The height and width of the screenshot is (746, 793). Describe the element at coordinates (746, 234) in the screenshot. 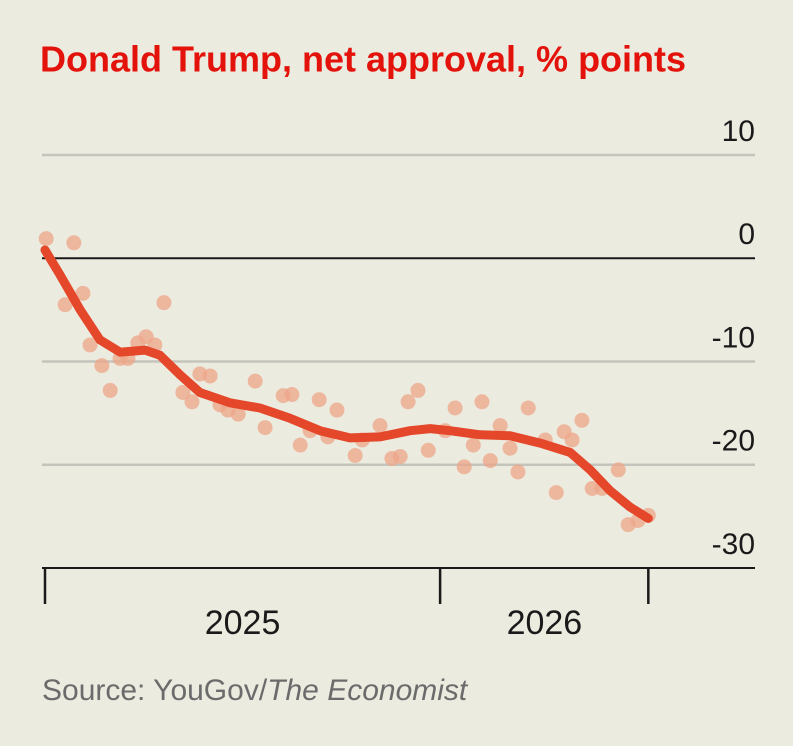

I see `y-tick-label: 0` at that location.